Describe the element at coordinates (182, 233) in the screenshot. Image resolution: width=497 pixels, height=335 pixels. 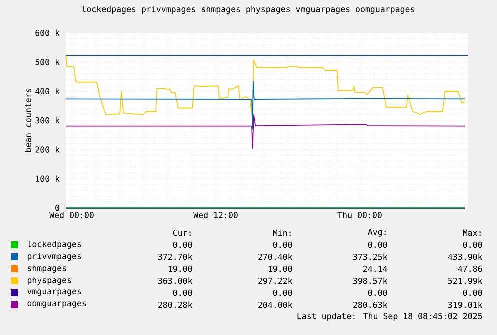
I see `text: Cur:` at that location.